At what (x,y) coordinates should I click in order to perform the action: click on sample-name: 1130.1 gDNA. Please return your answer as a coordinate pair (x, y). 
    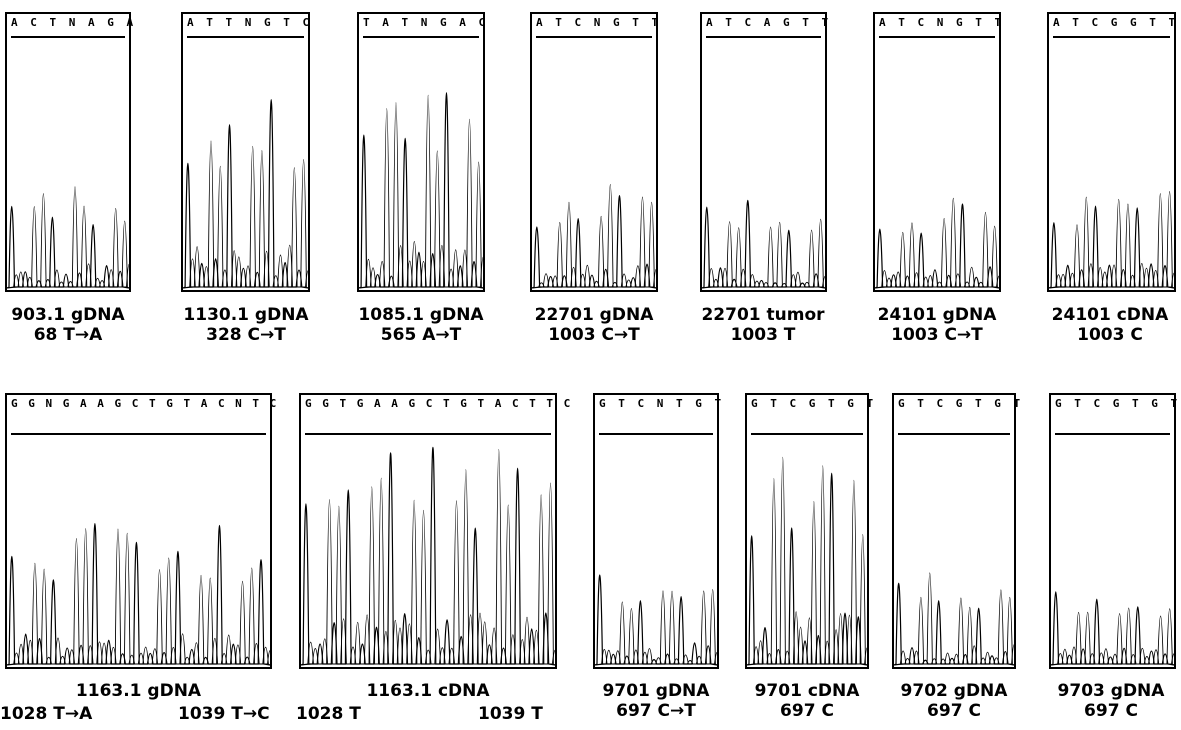
    Looking at the image, I should click on (246, 315).